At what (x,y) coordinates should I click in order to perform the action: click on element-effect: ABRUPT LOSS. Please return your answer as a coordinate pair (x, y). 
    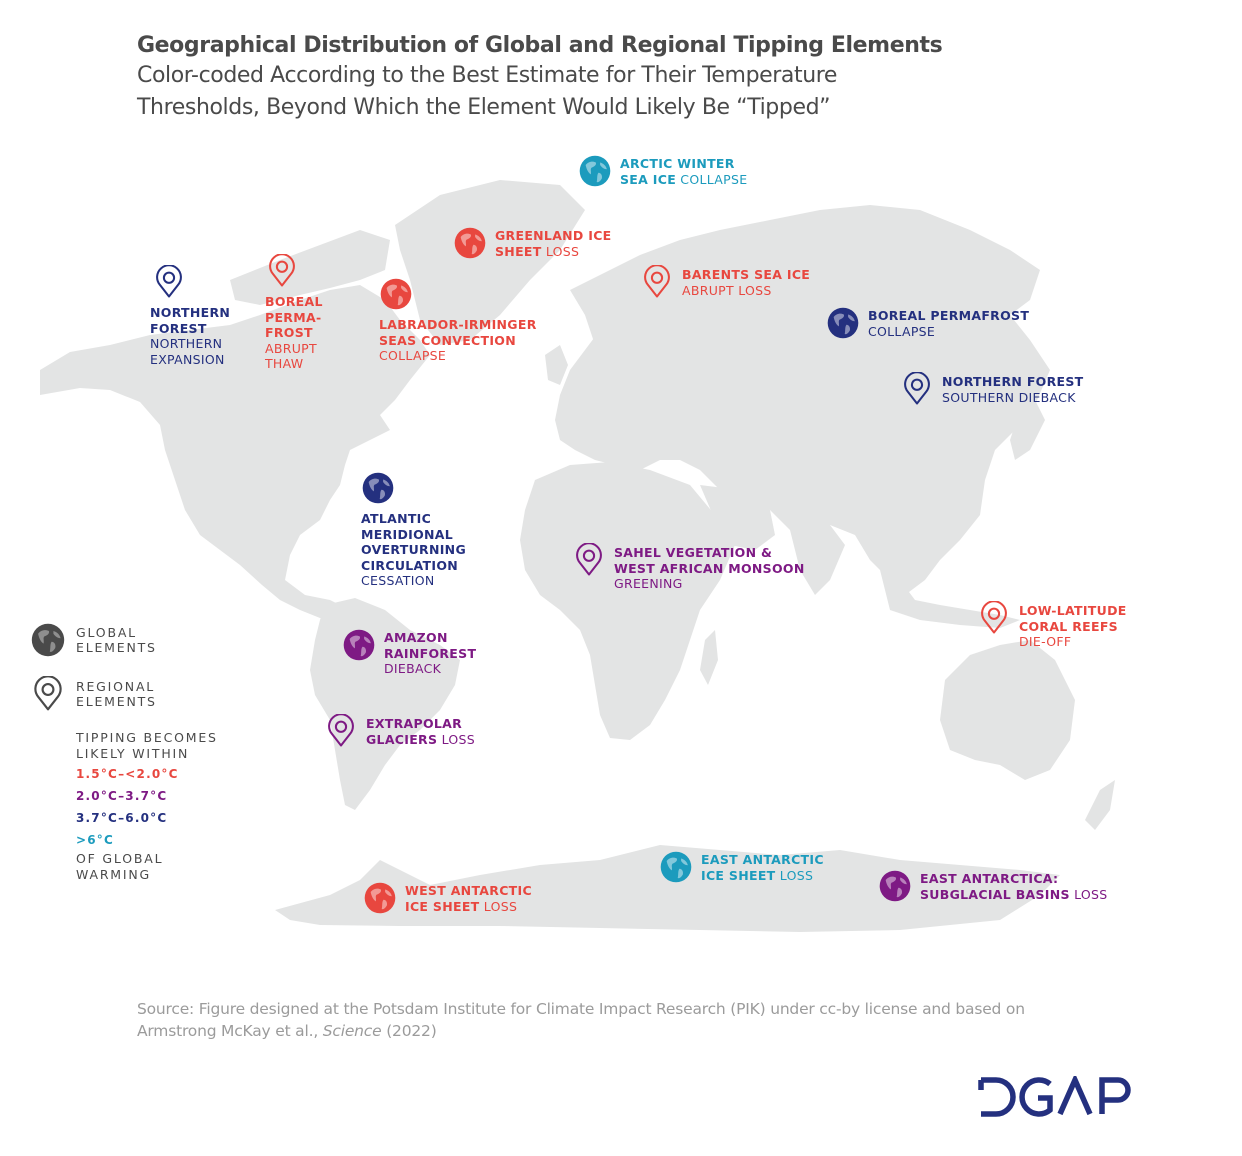
    Looking at the image, I should click on (727, 290).